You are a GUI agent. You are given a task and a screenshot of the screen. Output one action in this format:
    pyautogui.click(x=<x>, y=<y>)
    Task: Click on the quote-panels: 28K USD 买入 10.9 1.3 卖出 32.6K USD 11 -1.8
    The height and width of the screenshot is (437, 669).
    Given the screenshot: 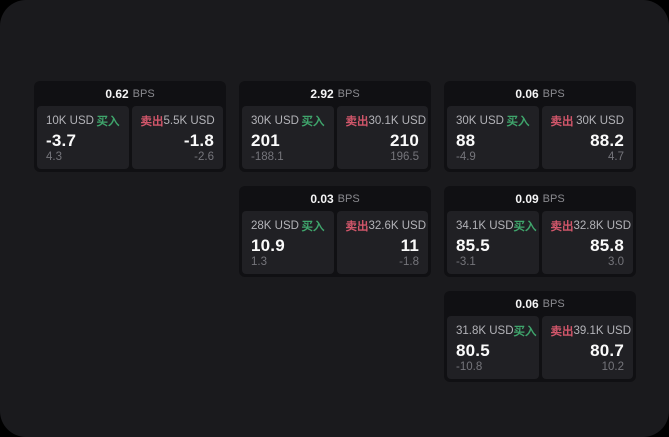 What is the action you would take?
    pyautogui.click(x=335, y=244)
    